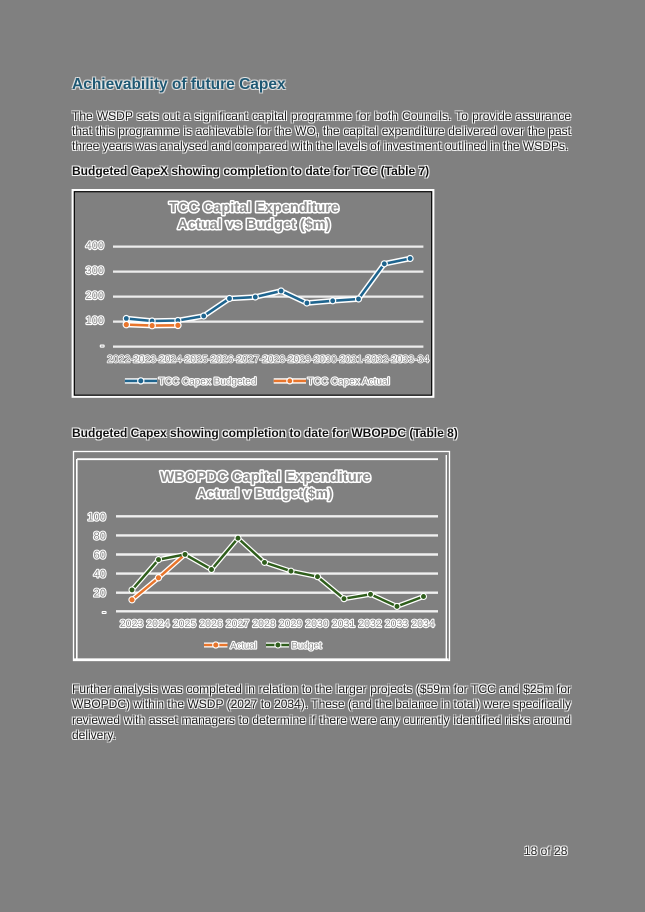 This screenshot has width=645, height=912. I want to click on svg-text: 2030-31, so click(332, 360).